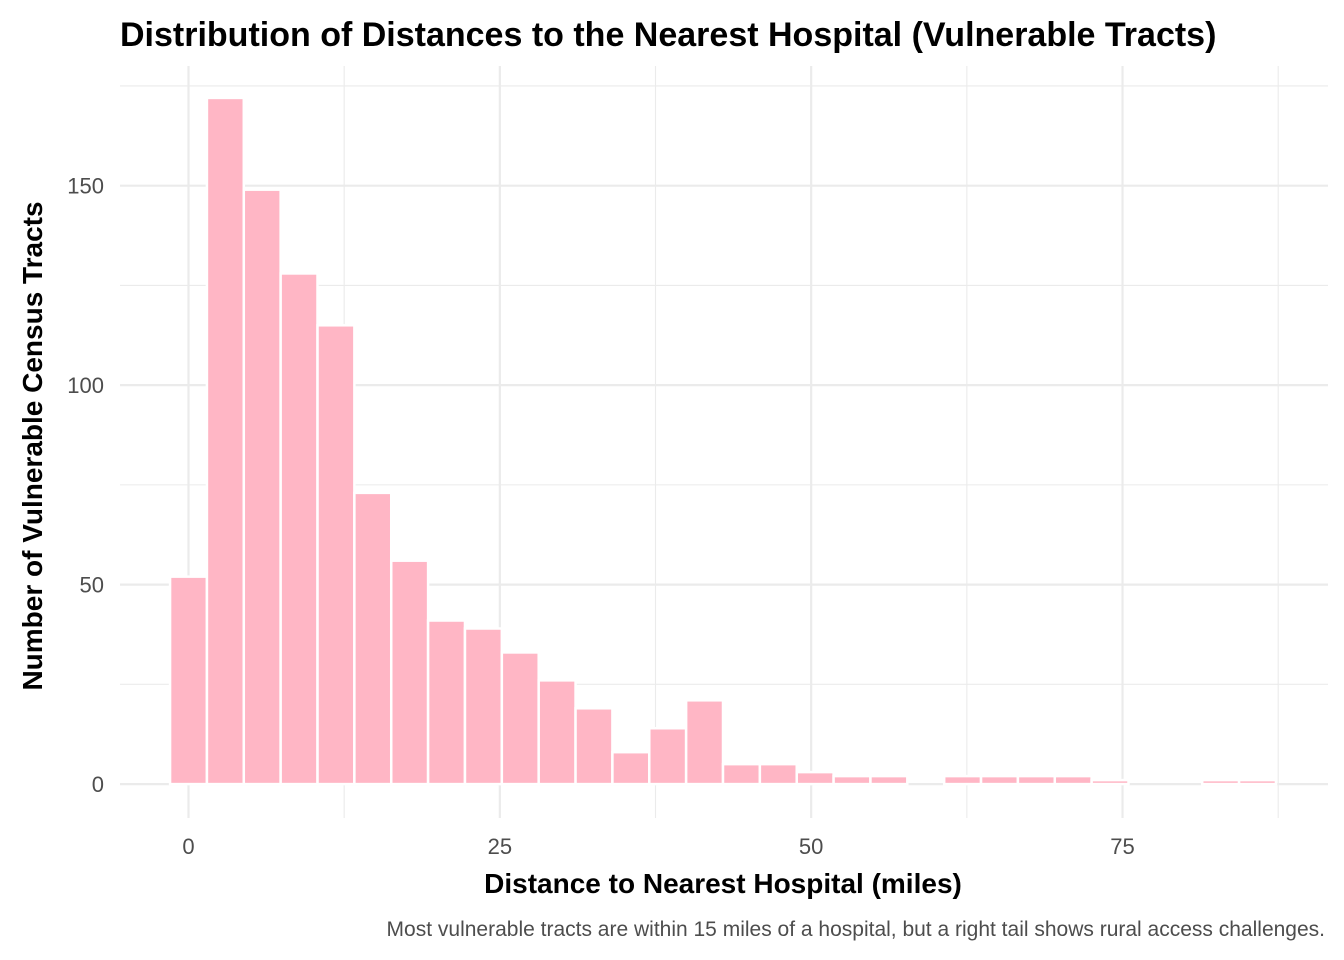  Describe the element at coordinates (723, 883) in the screenshot. I see `x-axis-title: Distance to Nearest Hospital (miles)` at that location.